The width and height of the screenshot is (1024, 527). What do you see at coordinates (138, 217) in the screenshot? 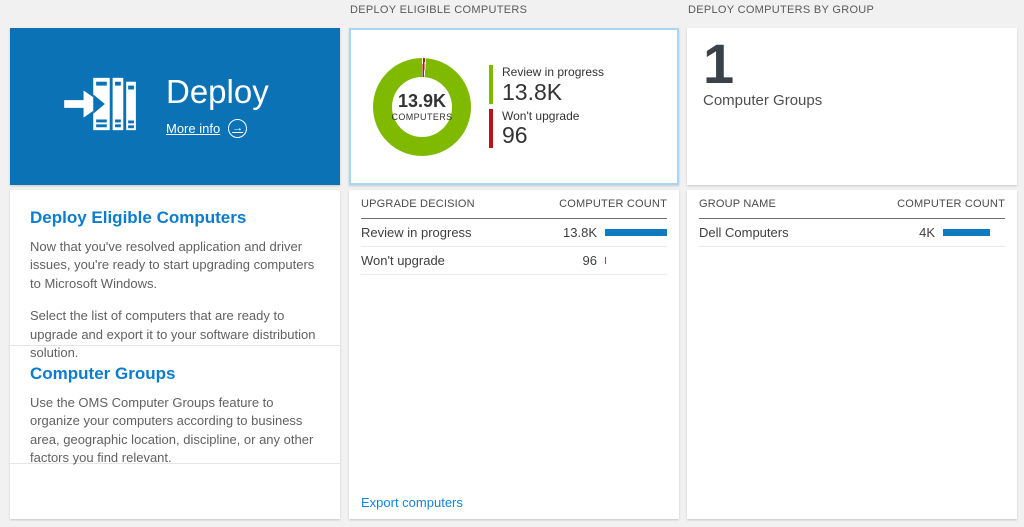
I see `deploy-eligible-heading: Deploy Eligible Computers` at bounding box center [138, 217].